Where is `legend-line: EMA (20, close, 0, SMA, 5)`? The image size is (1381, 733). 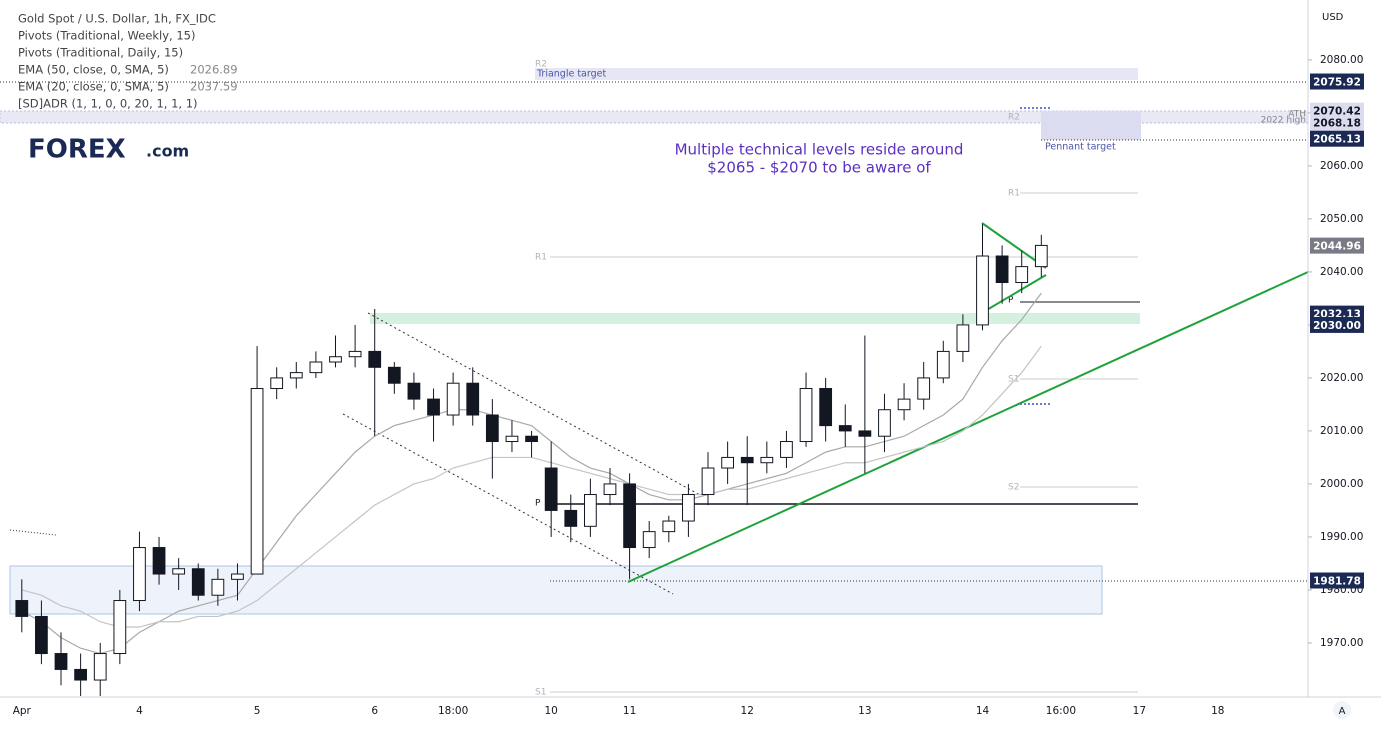
legend-line: EMA (20, close, 0, SMA, 5) is located at coordinates (93, 87).